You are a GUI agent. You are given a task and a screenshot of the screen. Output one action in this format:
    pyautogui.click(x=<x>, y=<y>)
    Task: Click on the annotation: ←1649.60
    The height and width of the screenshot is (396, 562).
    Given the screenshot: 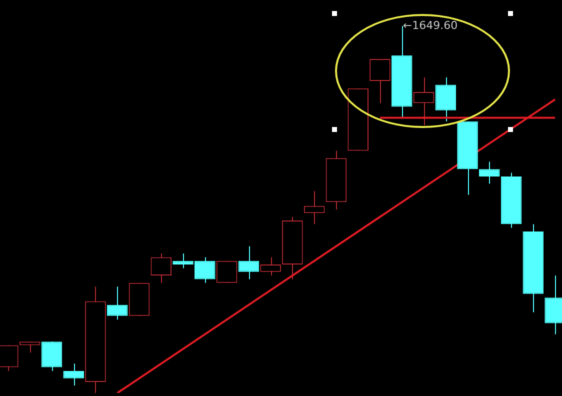 What is the action you would take?
    pyautogui.click(x=430, y=25)
    